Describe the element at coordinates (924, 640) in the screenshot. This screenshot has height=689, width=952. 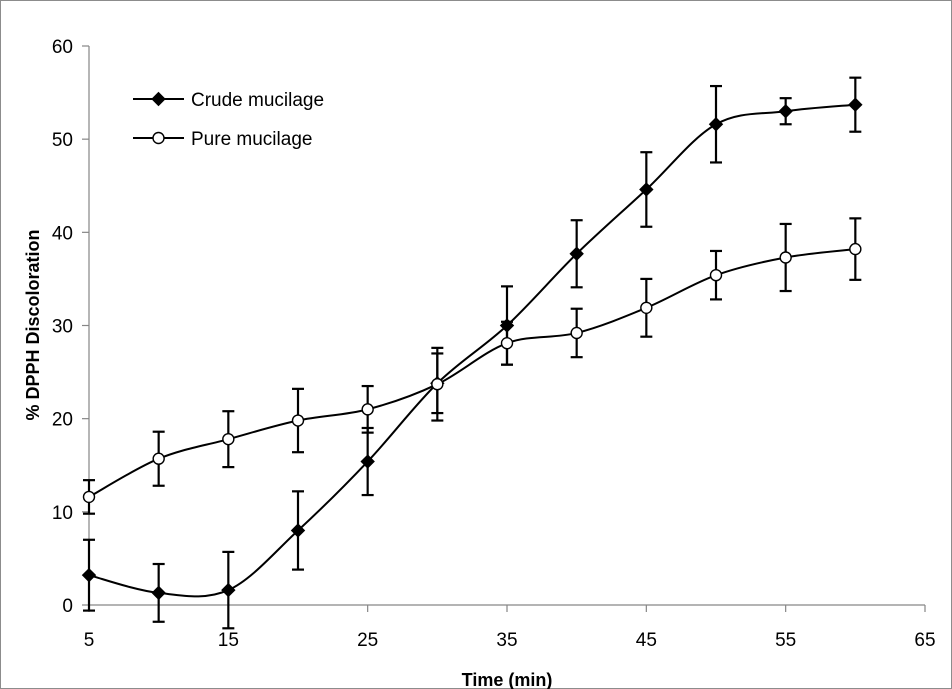
I see `x-tick-label: 65` at that location.